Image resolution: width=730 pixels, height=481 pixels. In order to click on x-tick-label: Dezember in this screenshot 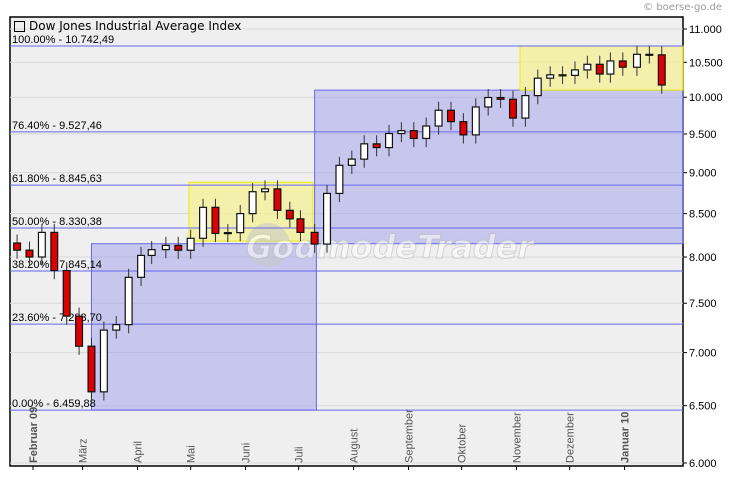, I will do `click(571, 437)`.